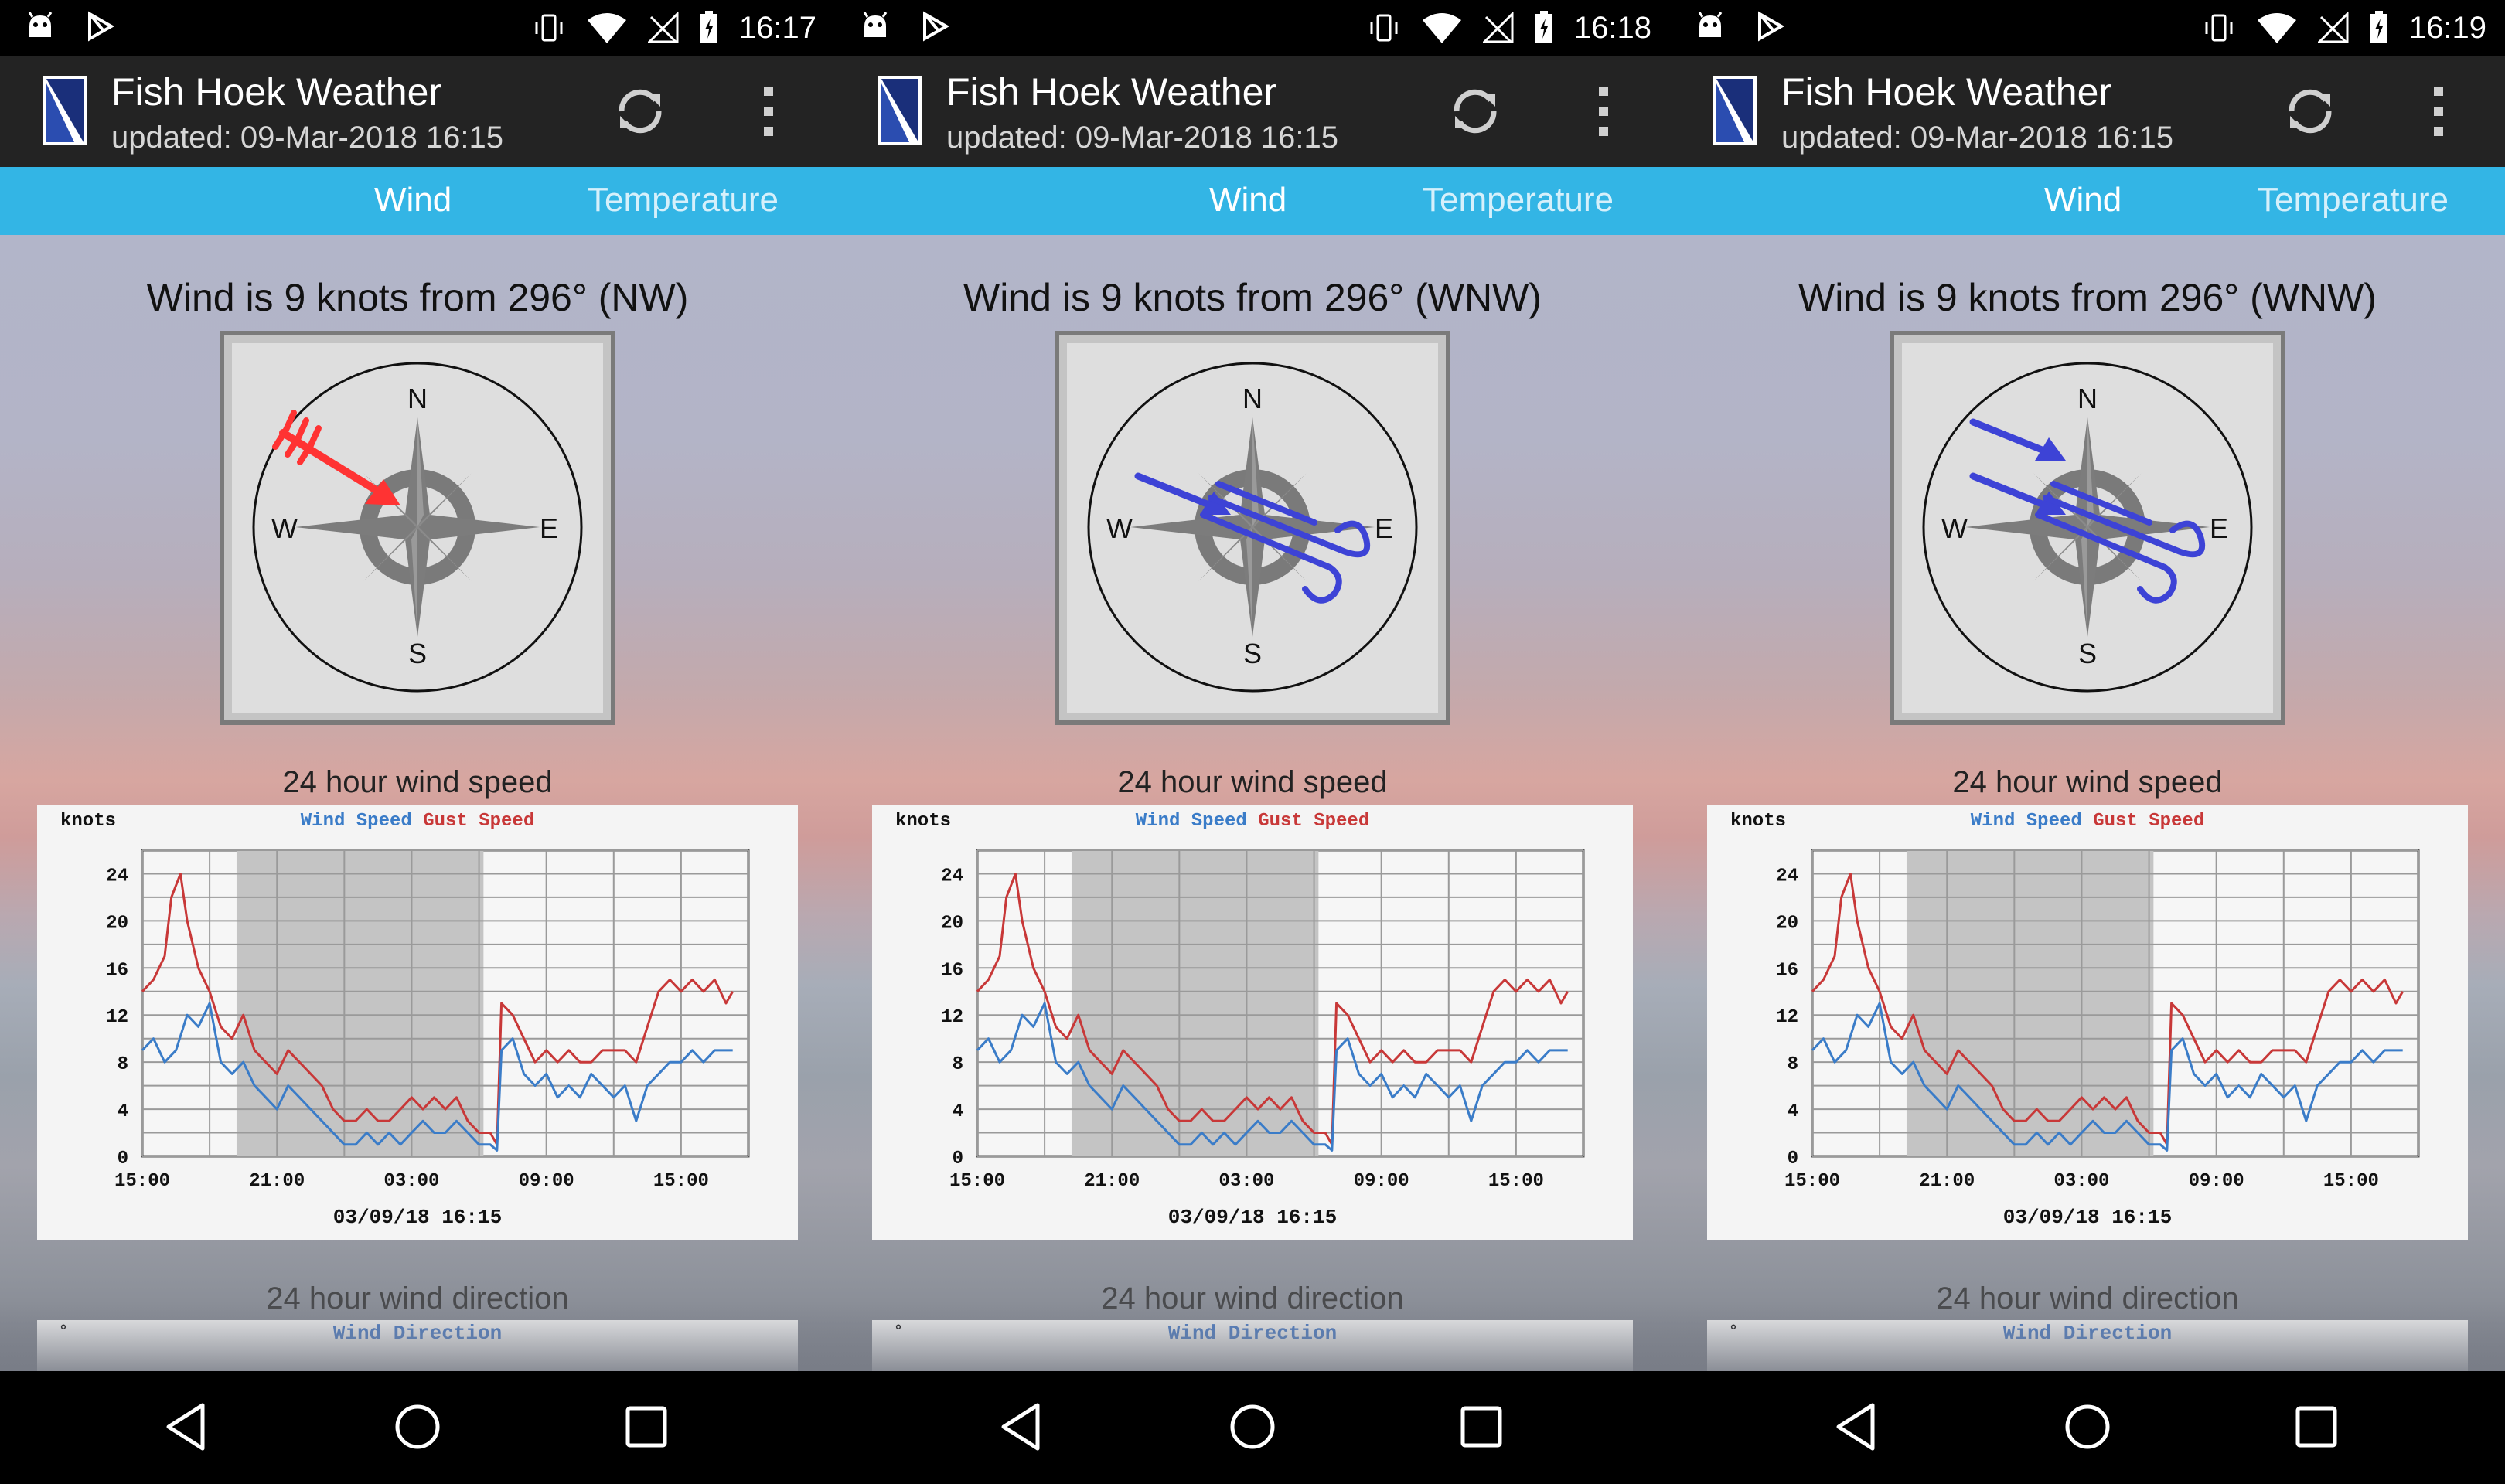  What do you see at coordinates (417, 653) in the screenshot?
I see `compass-south-label: S` at bounding box center [417, 653].